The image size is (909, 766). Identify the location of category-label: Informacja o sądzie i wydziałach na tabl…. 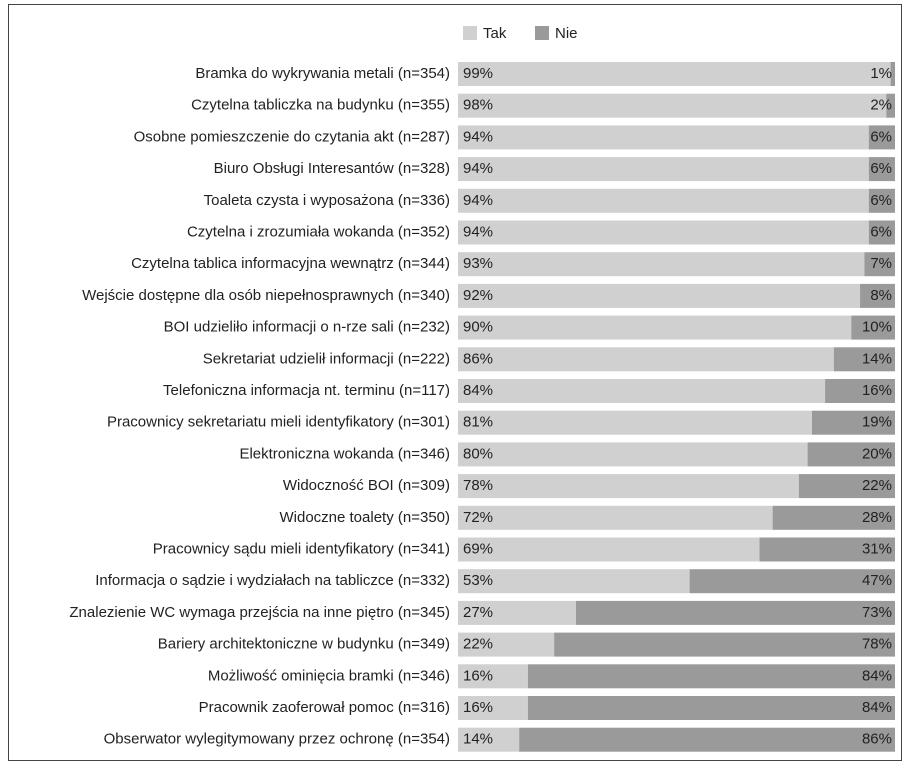
(272, 580).